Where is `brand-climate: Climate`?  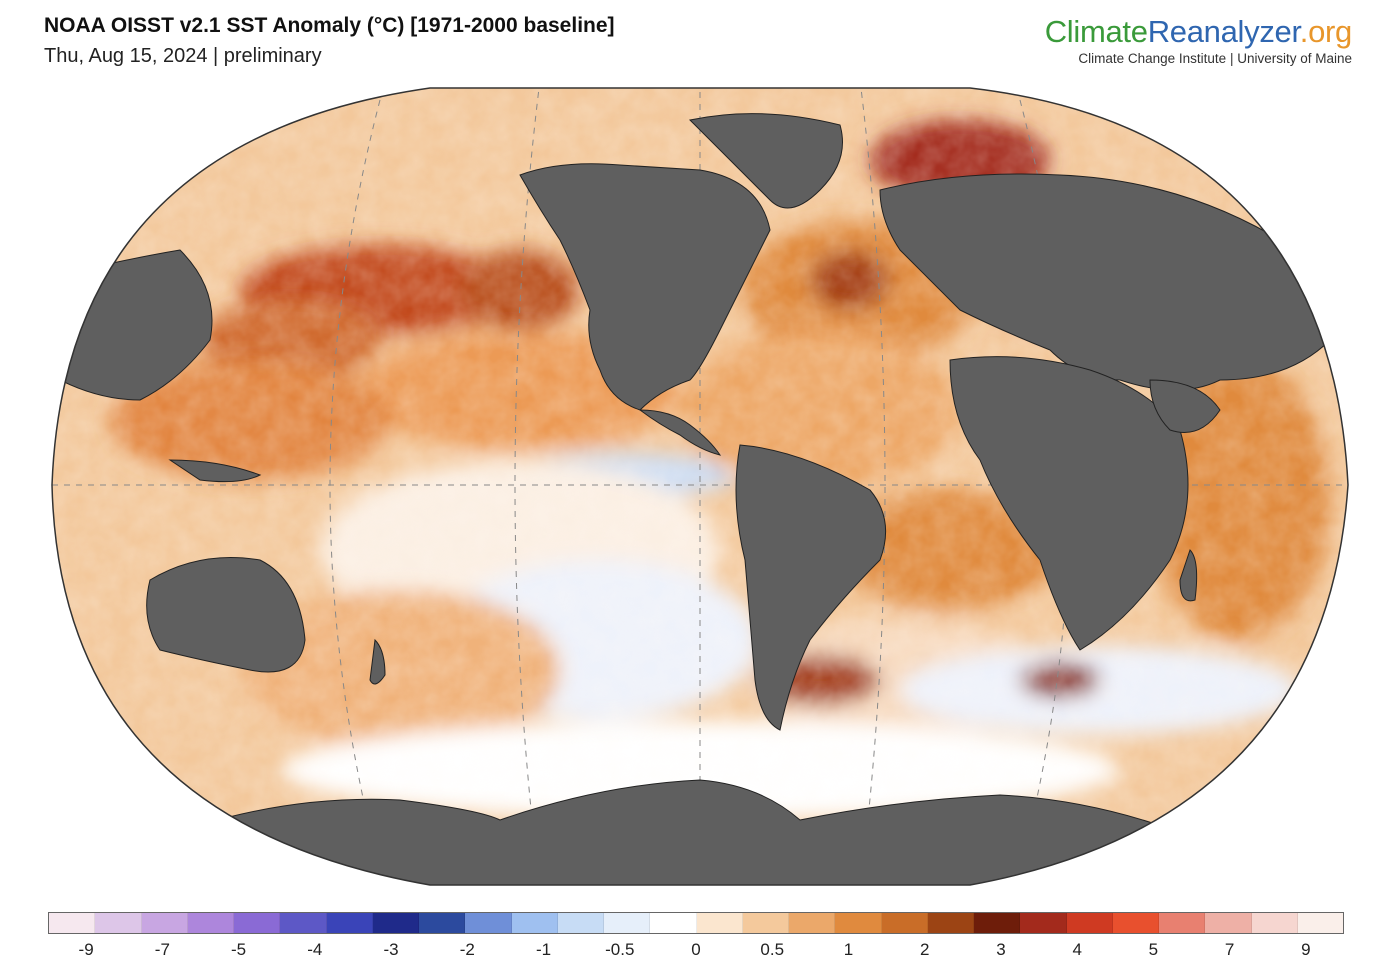
brand-climate: Climate is located at coordinates (1096, 31).